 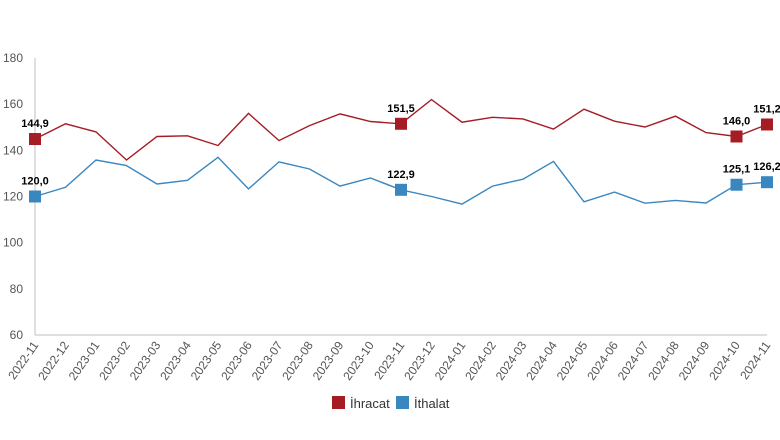 I want to click on series-ithalat: 120,0 122,9 125,1 126,2, so click(x=400, y=180).